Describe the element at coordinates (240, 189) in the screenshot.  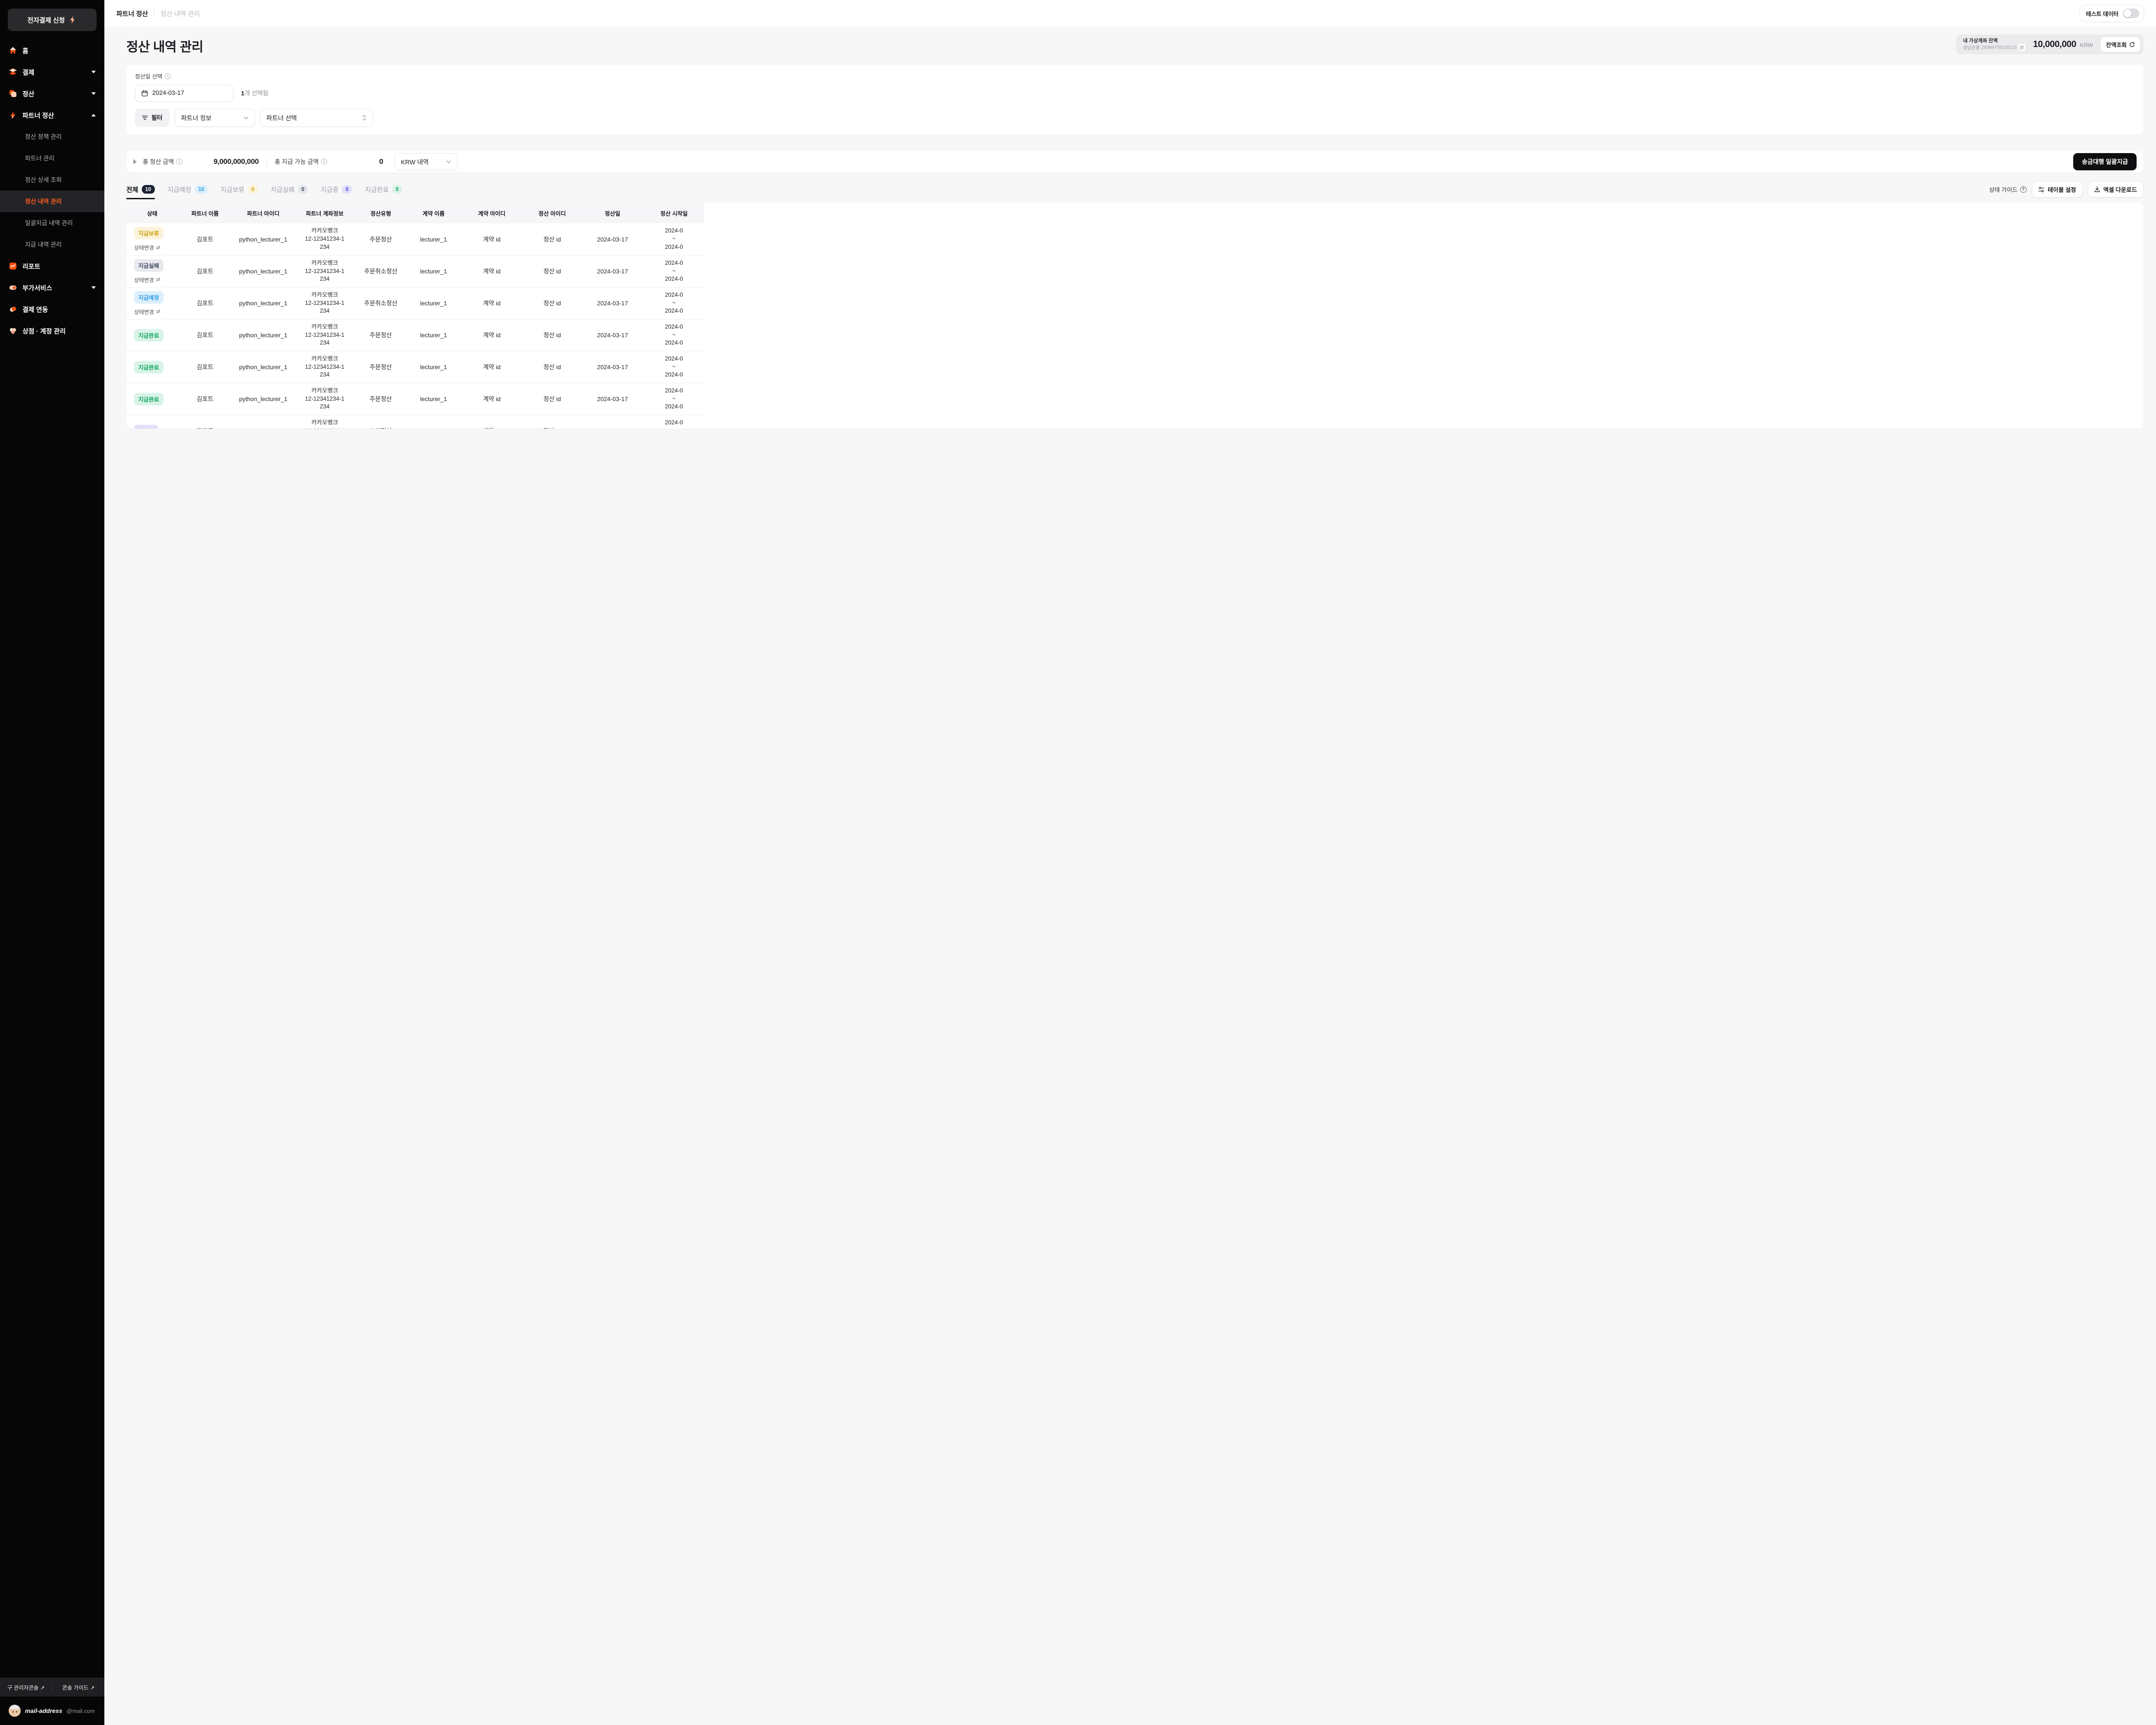
I see `tab-hold: 지급보류 0` at that location.